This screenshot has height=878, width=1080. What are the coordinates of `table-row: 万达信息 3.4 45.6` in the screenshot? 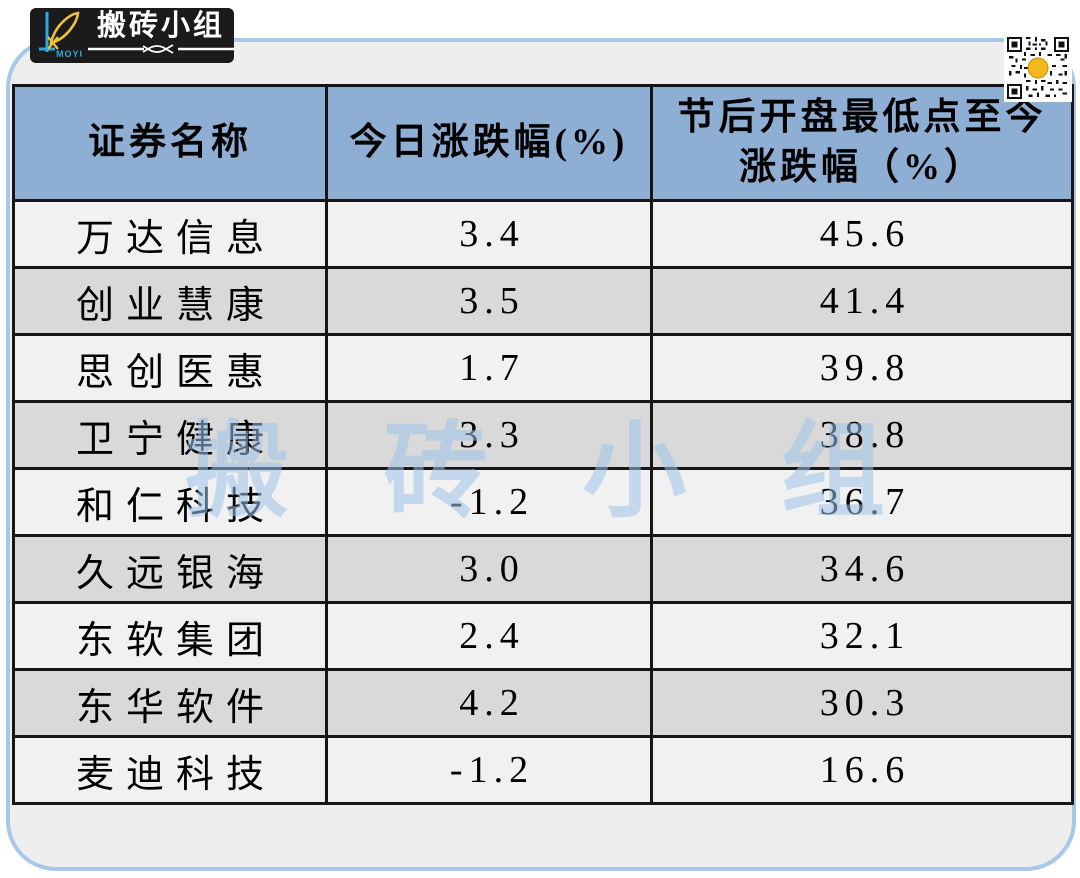 It's located at (543, 234).